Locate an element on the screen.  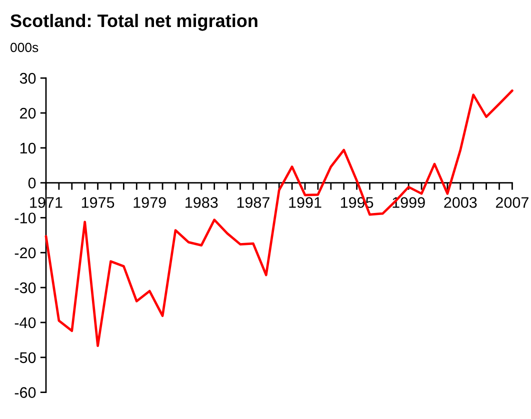
y-tick-label: 20 is located at coordinates (28, 113).